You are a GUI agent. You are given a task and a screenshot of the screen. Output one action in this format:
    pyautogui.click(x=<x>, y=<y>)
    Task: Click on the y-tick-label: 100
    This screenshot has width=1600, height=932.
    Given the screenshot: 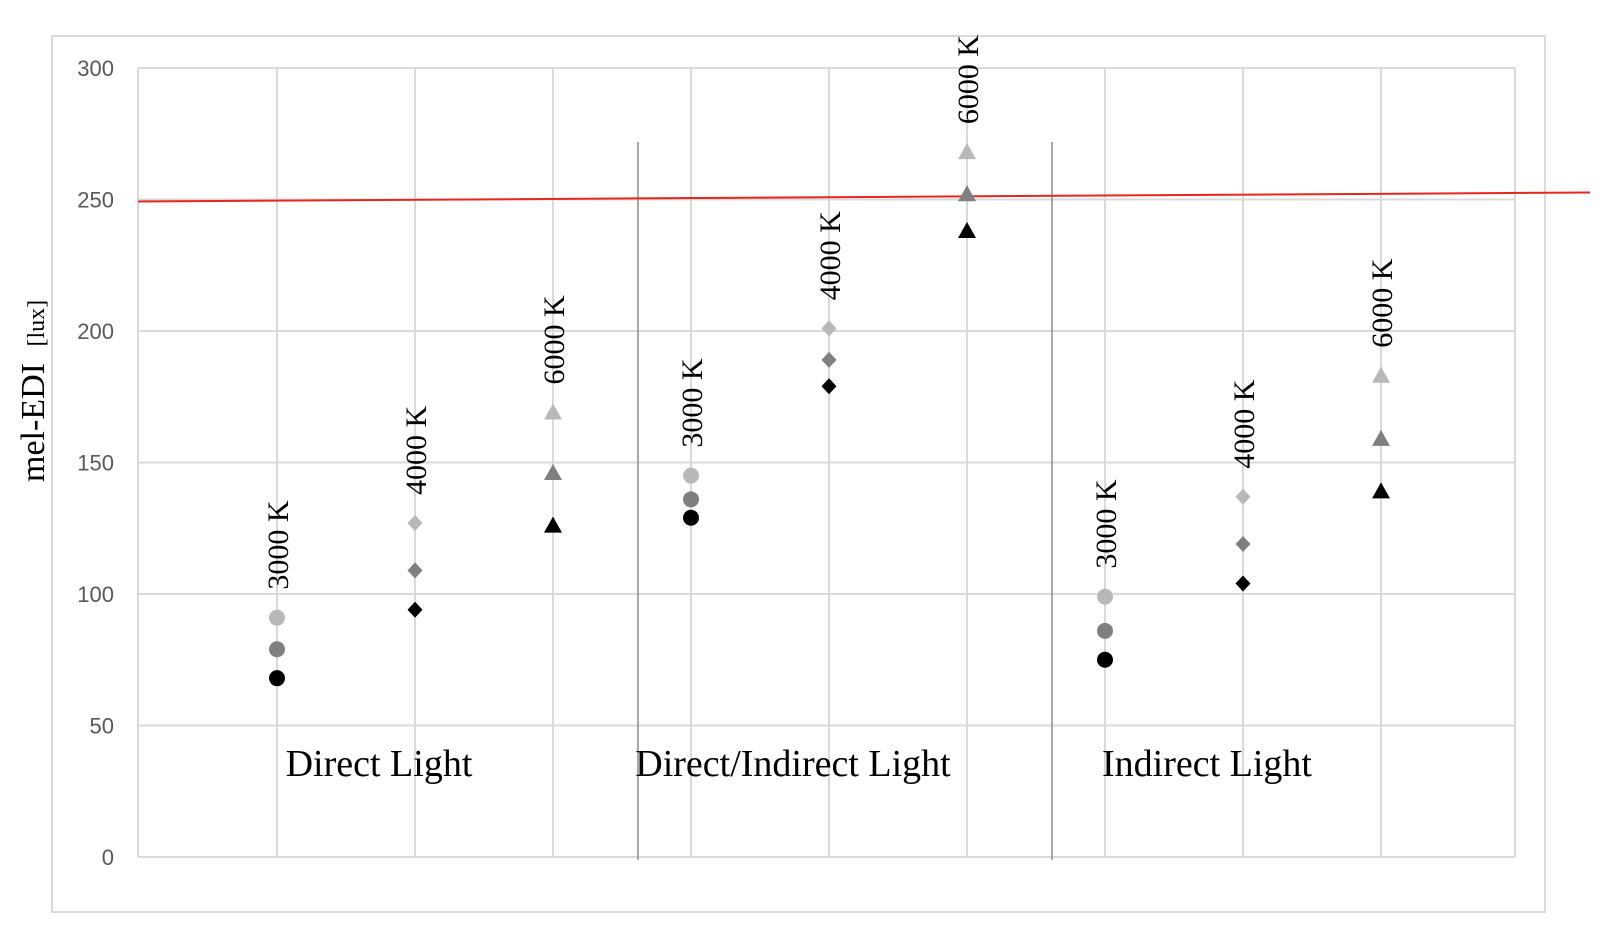 What is the action you would take?
    pyautogui.click(x=95, y=594)
    